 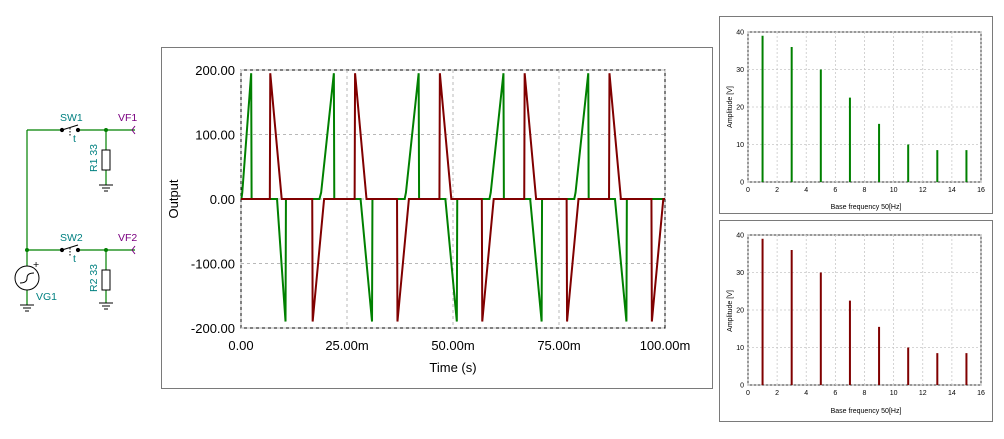 I want to click on y-tick-label: -200.00, so click(x=213, y=328).